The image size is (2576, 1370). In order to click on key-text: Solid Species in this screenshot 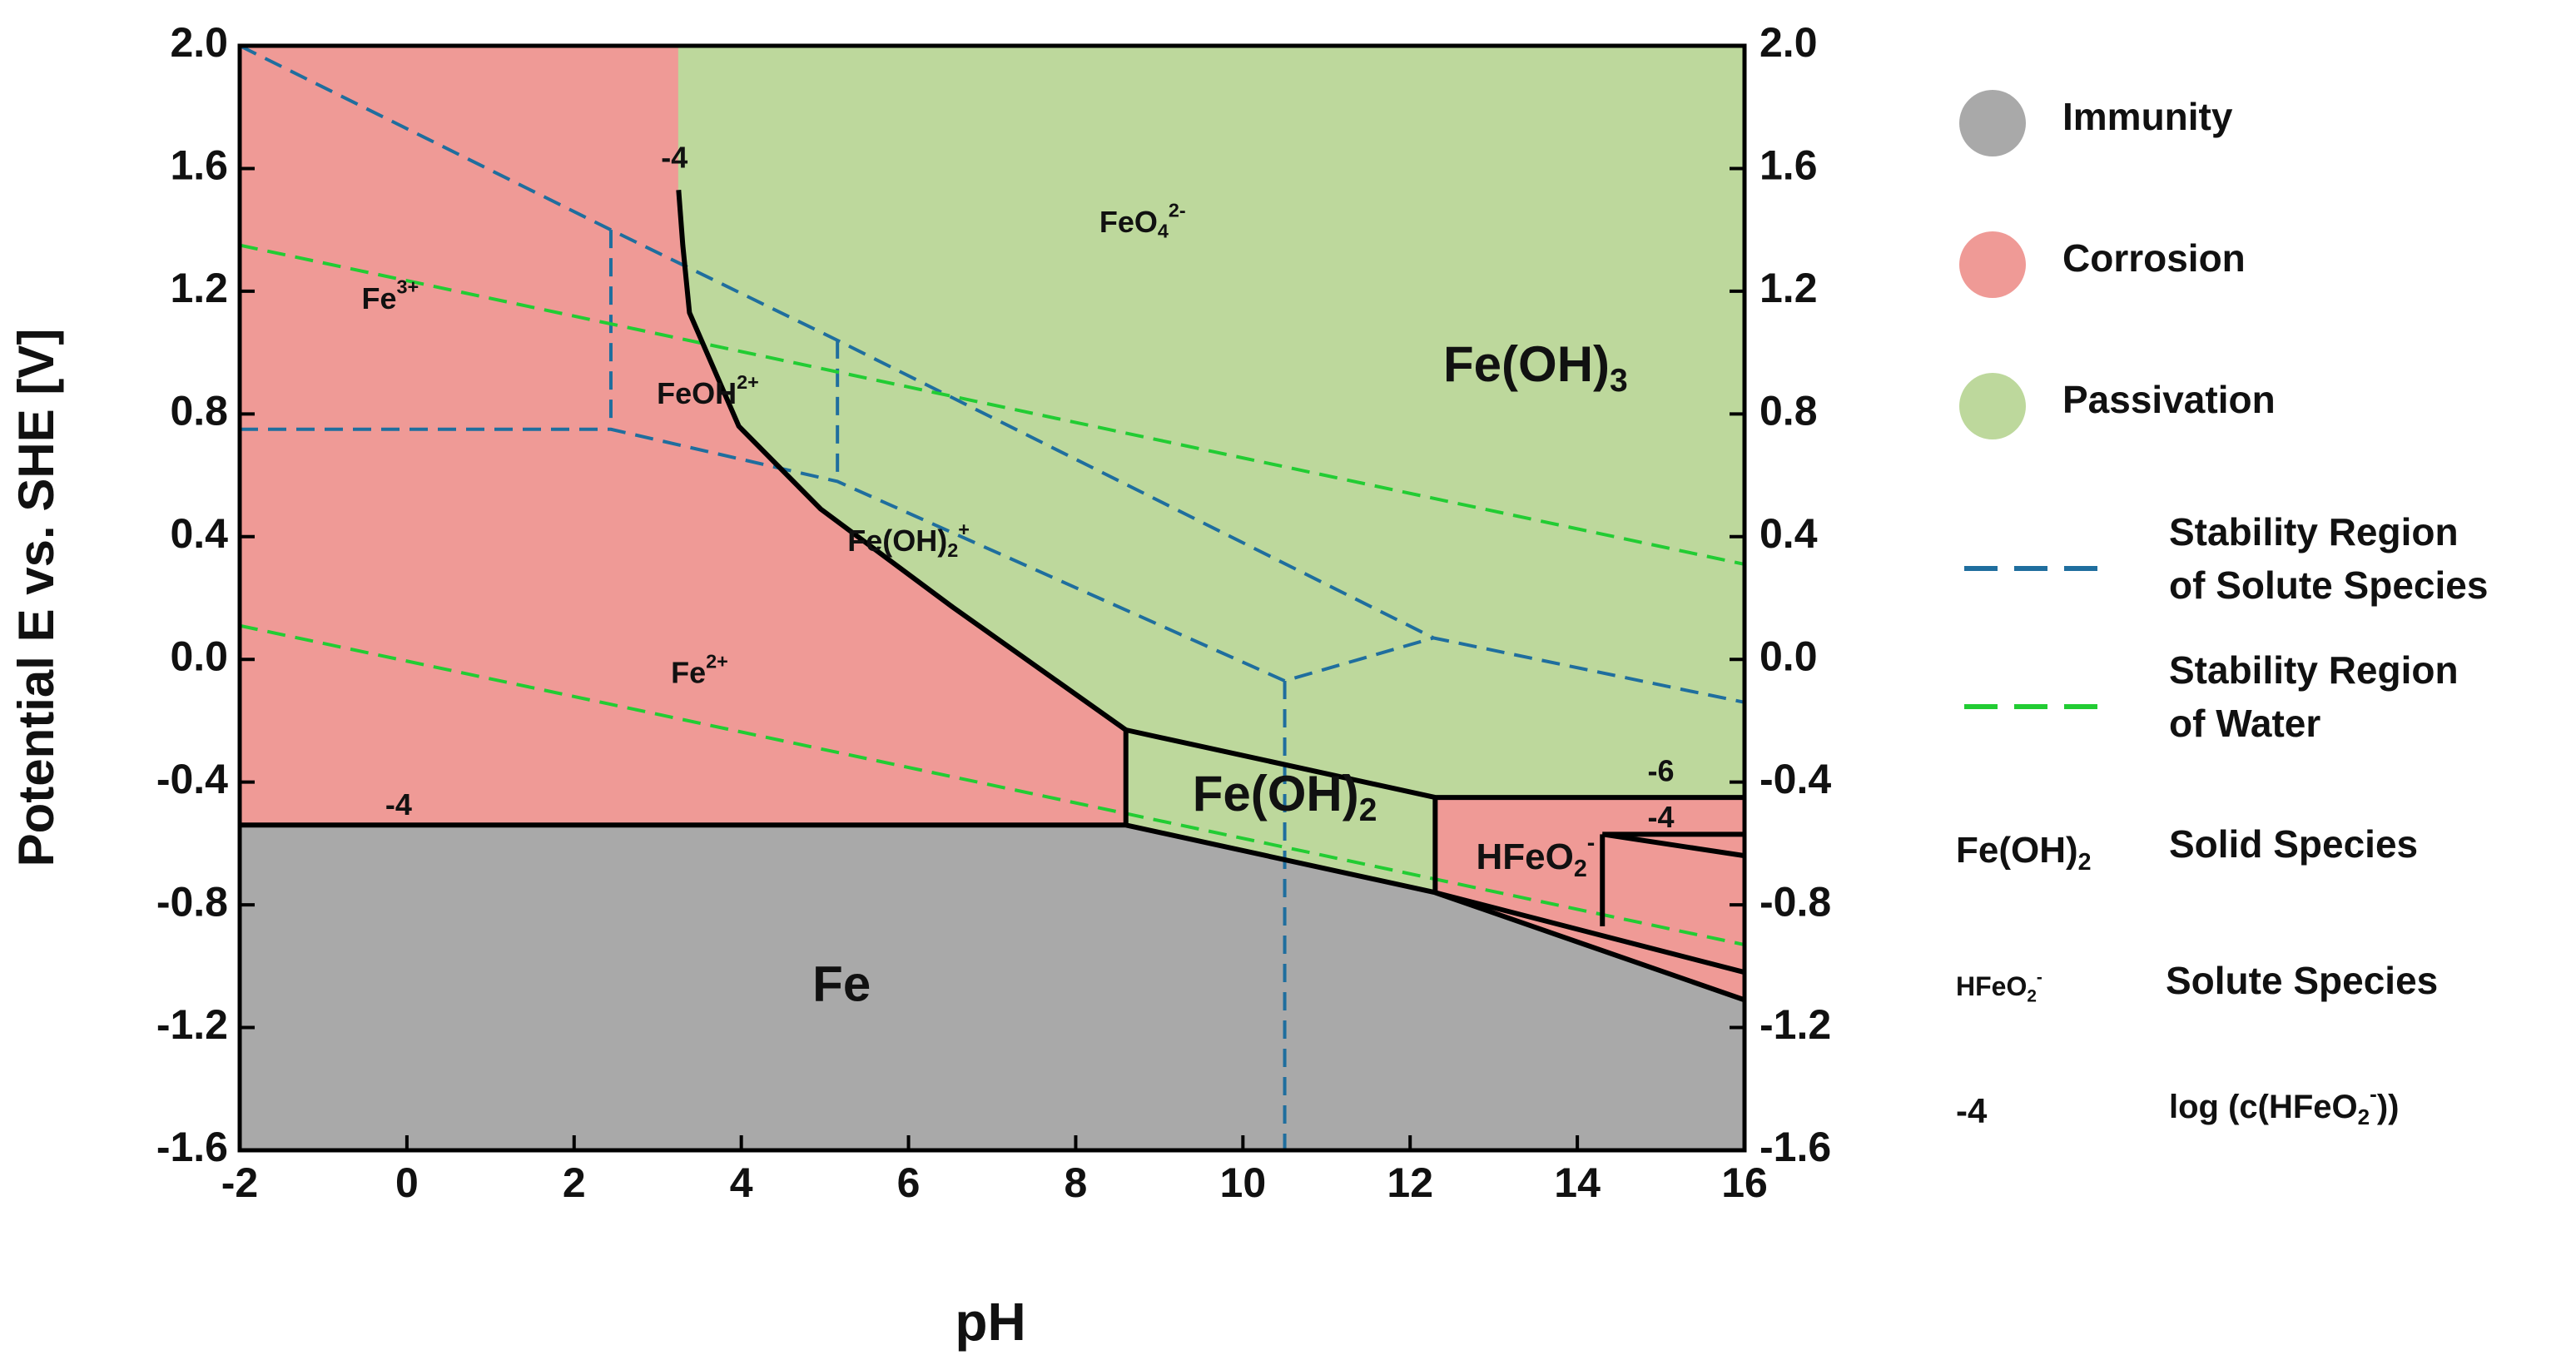, I will do `click(2293, 844)`.